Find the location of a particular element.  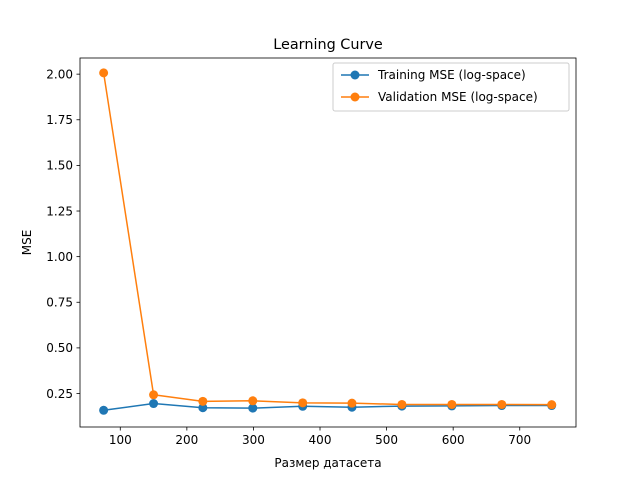

x-tick-label: 700 is located at coordinates (519, 440).